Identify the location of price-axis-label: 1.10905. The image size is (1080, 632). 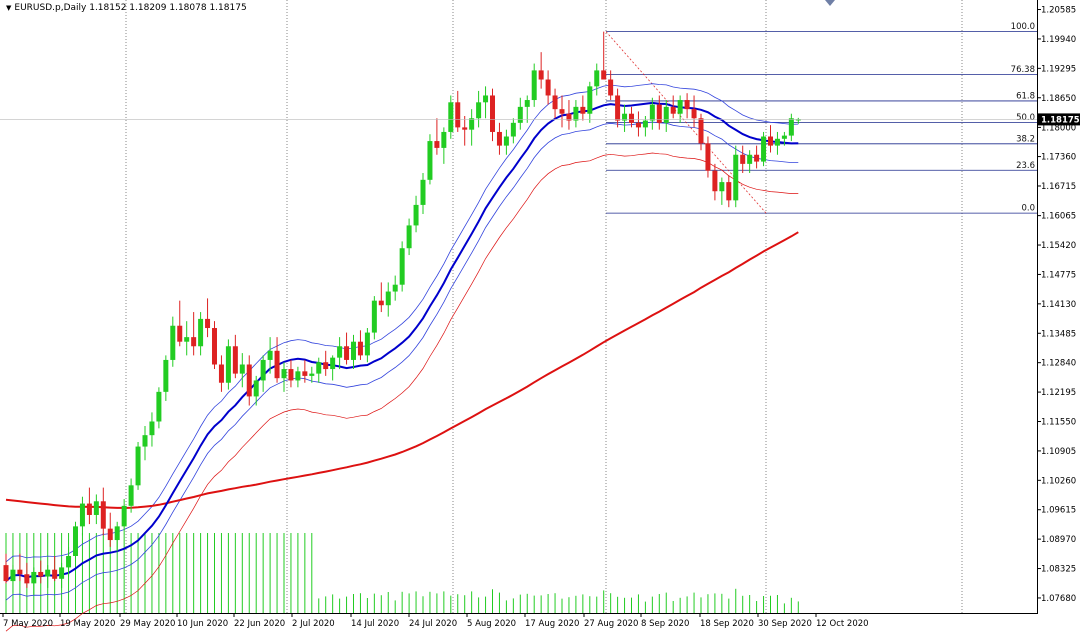
(1058, 452).